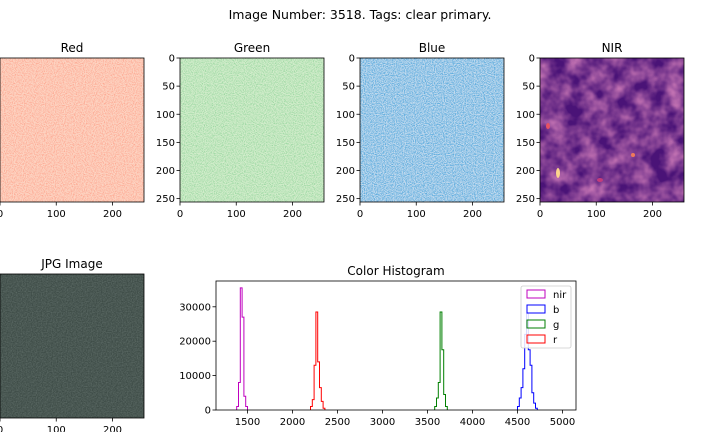  I want to click on legend-swatch-b, so click(536, 309).